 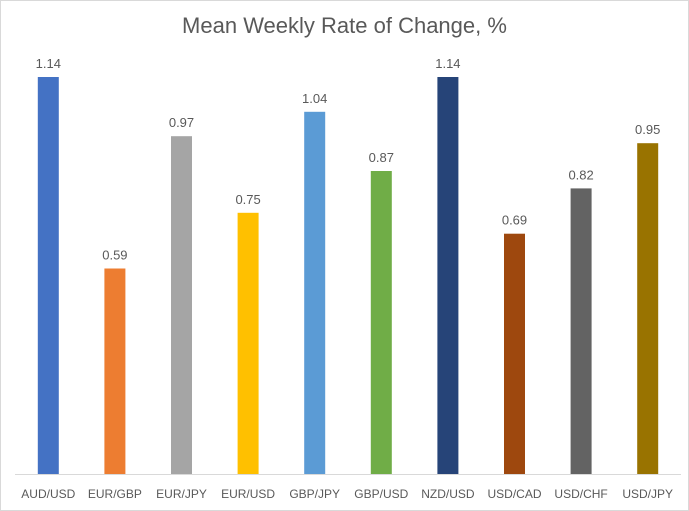 I want to click on chart-title: Mean Weekly Rate of Change, %, so click(x=344, y=25).